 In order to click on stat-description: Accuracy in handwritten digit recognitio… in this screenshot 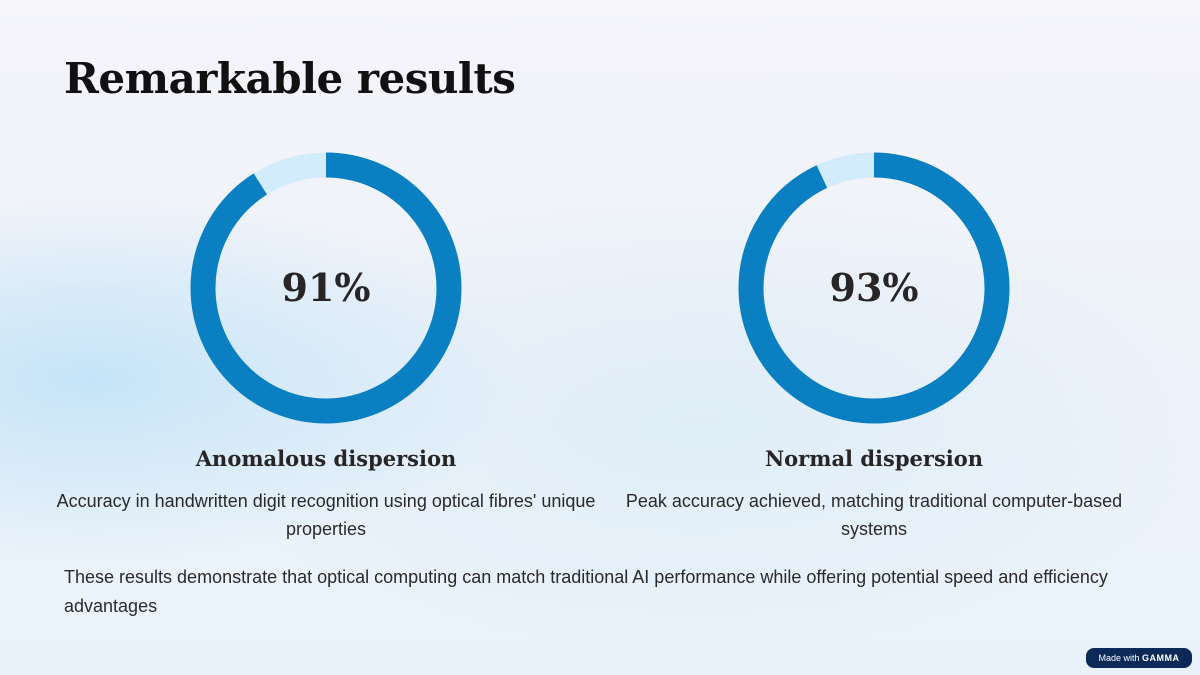, I will do `click(326, 515)`.